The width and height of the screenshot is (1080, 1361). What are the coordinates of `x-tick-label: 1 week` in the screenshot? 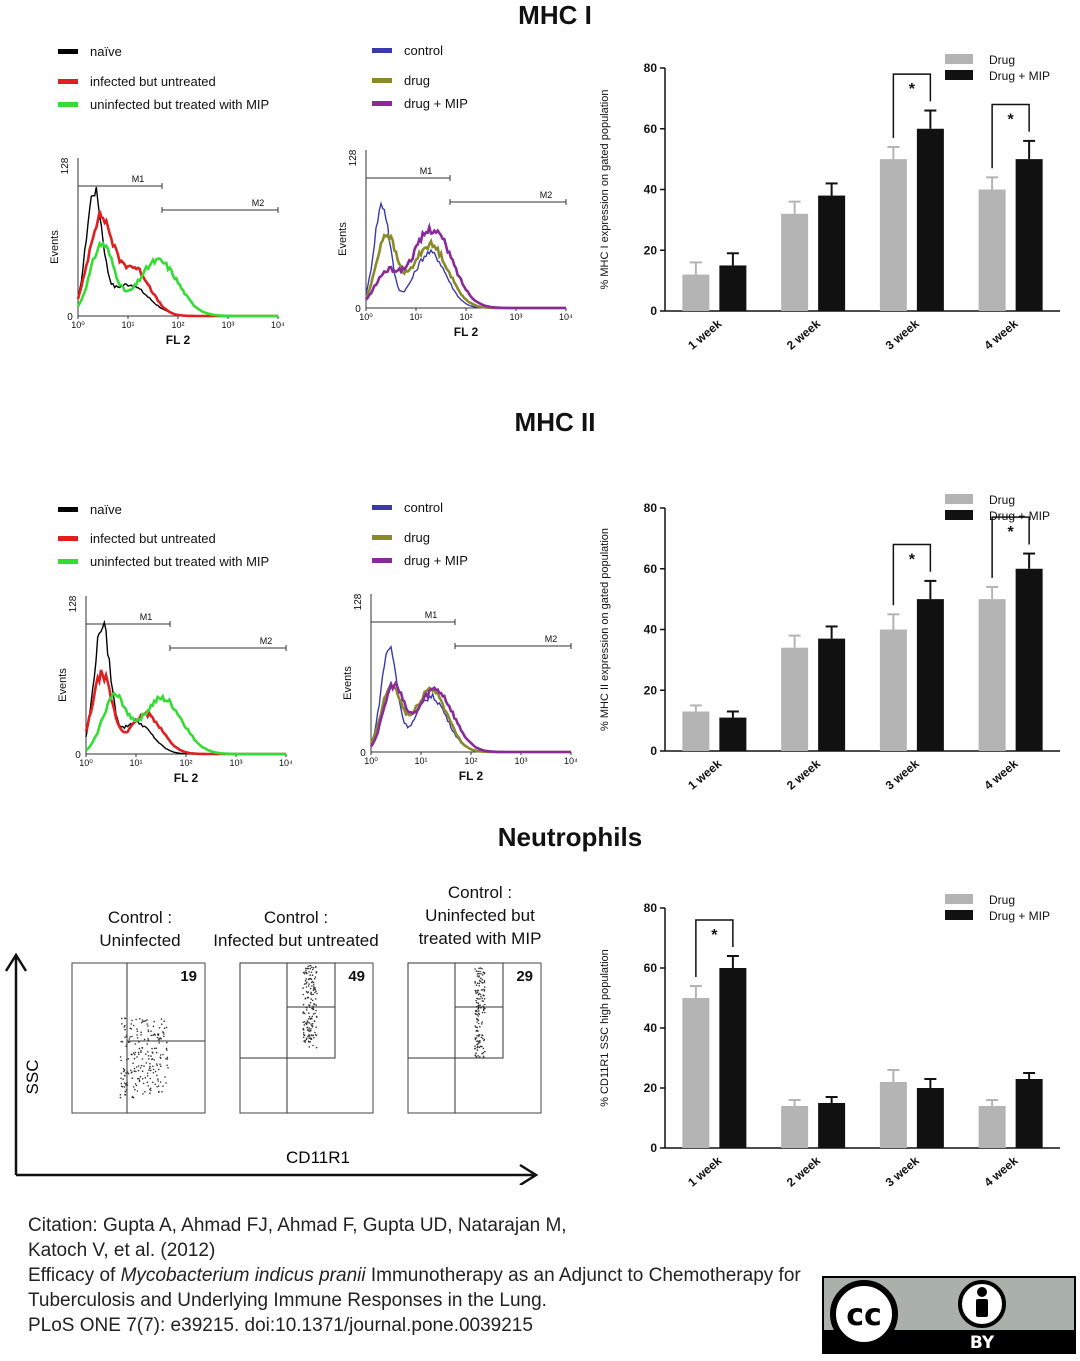 It's located at (704, 1171).